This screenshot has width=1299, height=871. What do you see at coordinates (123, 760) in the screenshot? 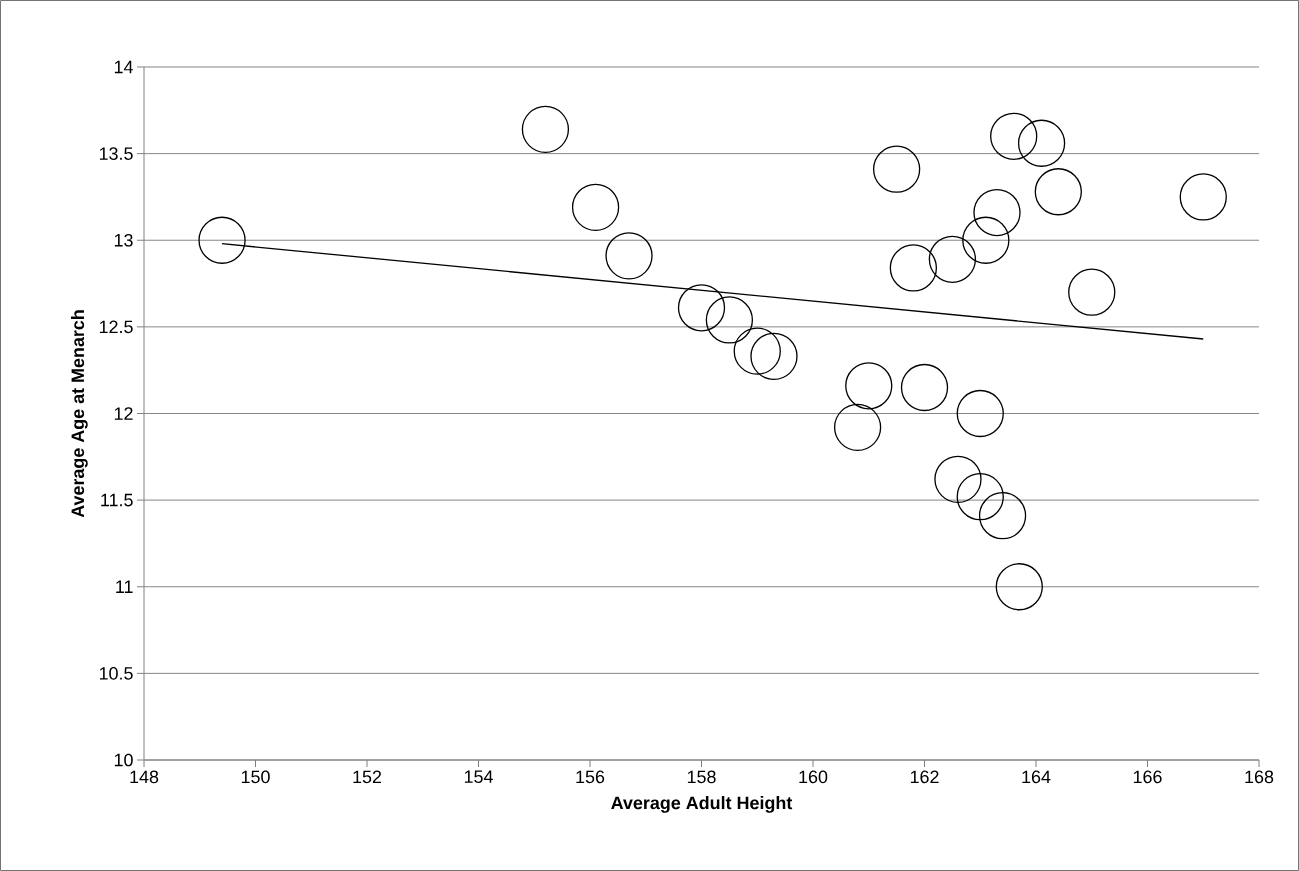
I see `y-tick-label: 10` at bounding box center [123, 760].